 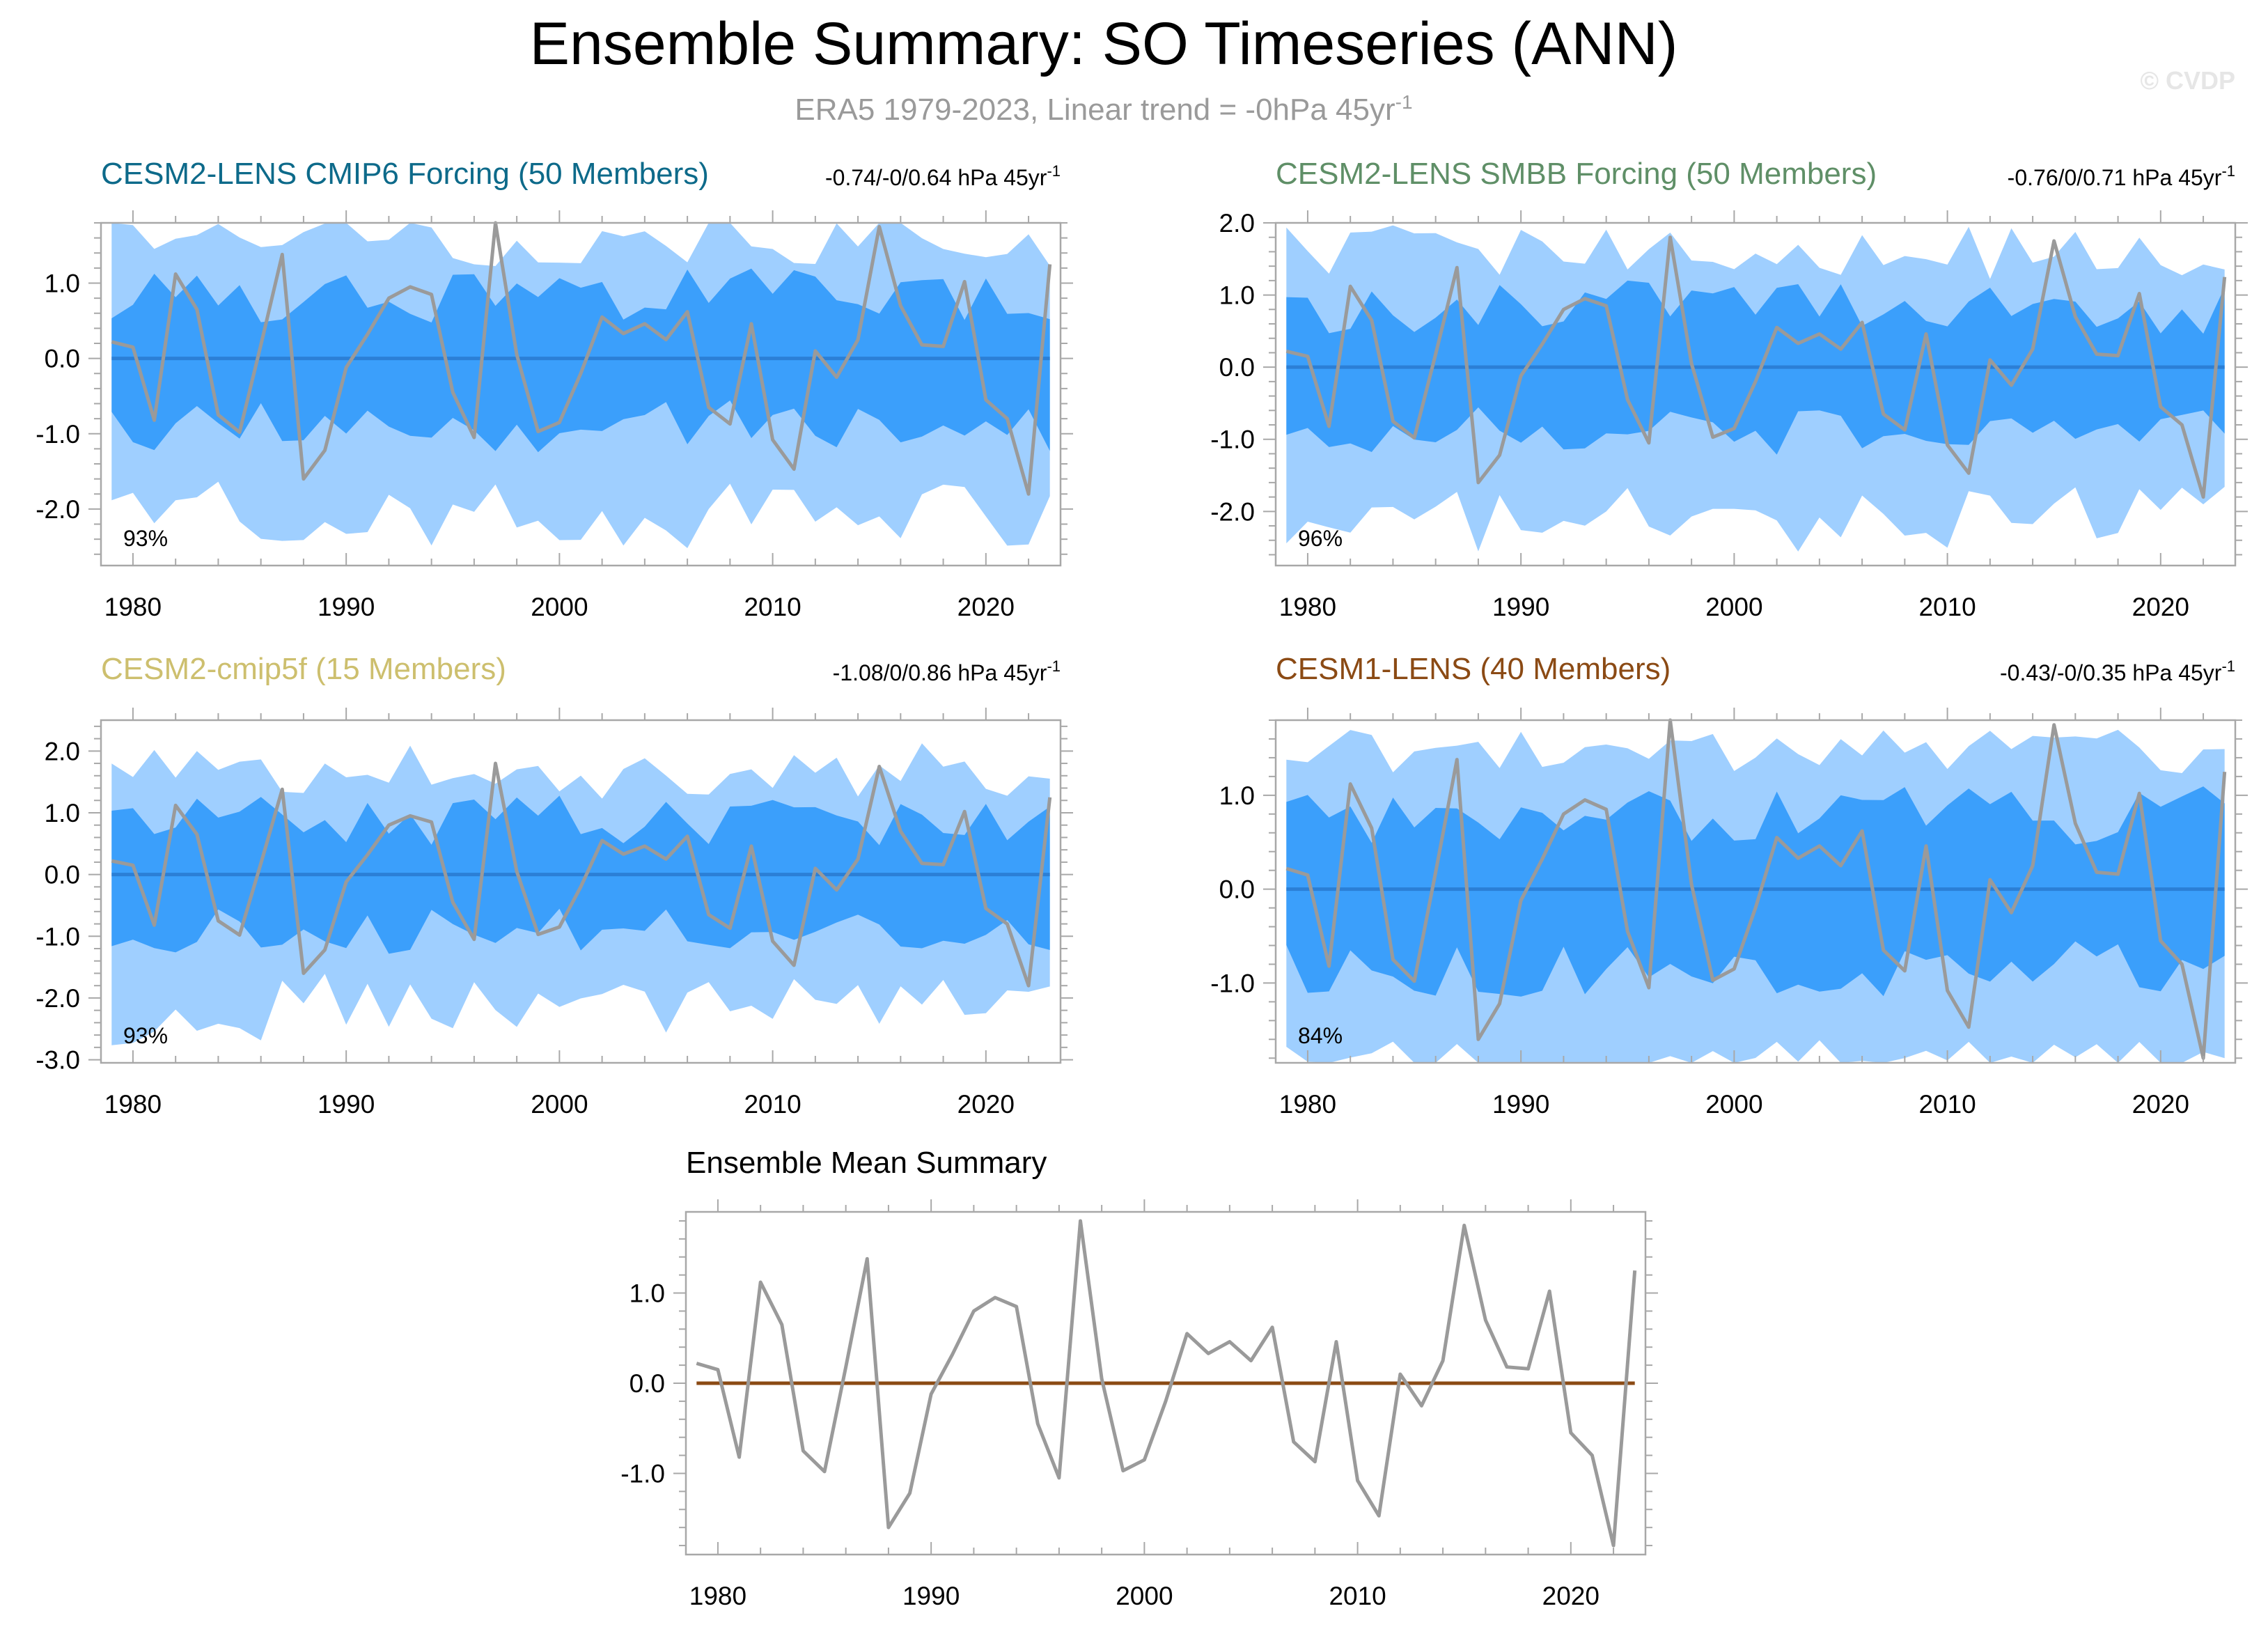 What do you see at coordinates (58, 1060) in the screenshot?
I see `y-tick-label: -3.0` at bounding box center [58, 1060].